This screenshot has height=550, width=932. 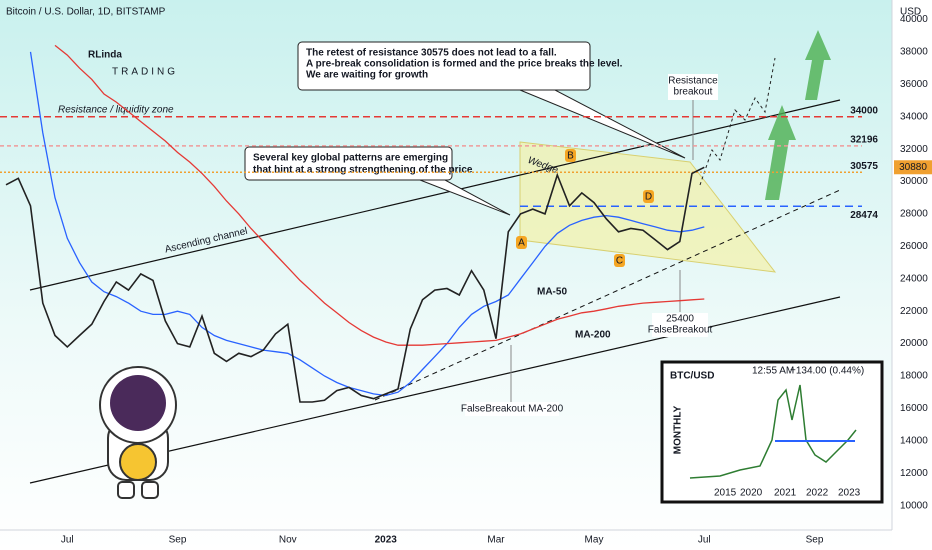 I want to click on level-label: 30575, so click(x=864, y=166).